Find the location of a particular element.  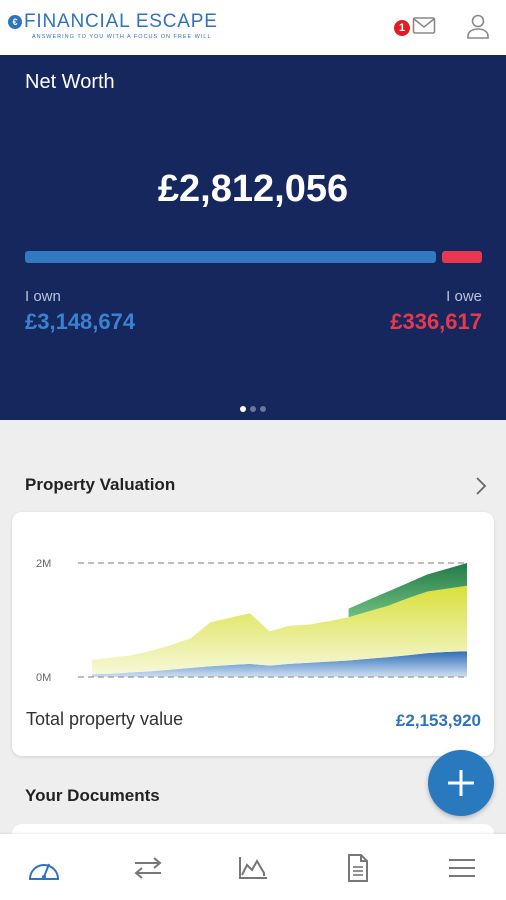

mail-icon is located at coordinates (424, 25).